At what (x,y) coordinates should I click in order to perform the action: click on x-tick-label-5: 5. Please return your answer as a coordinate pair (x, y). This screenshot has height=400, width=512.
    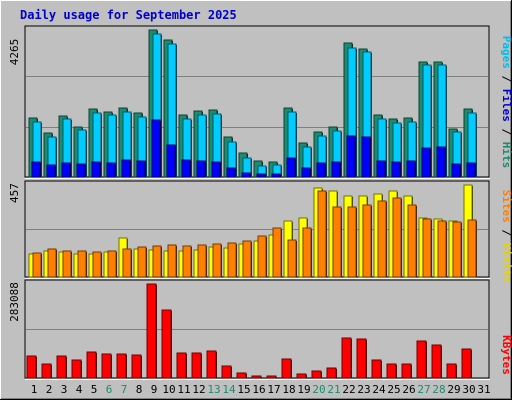
    Looking at the image, I should click on (94, 389).